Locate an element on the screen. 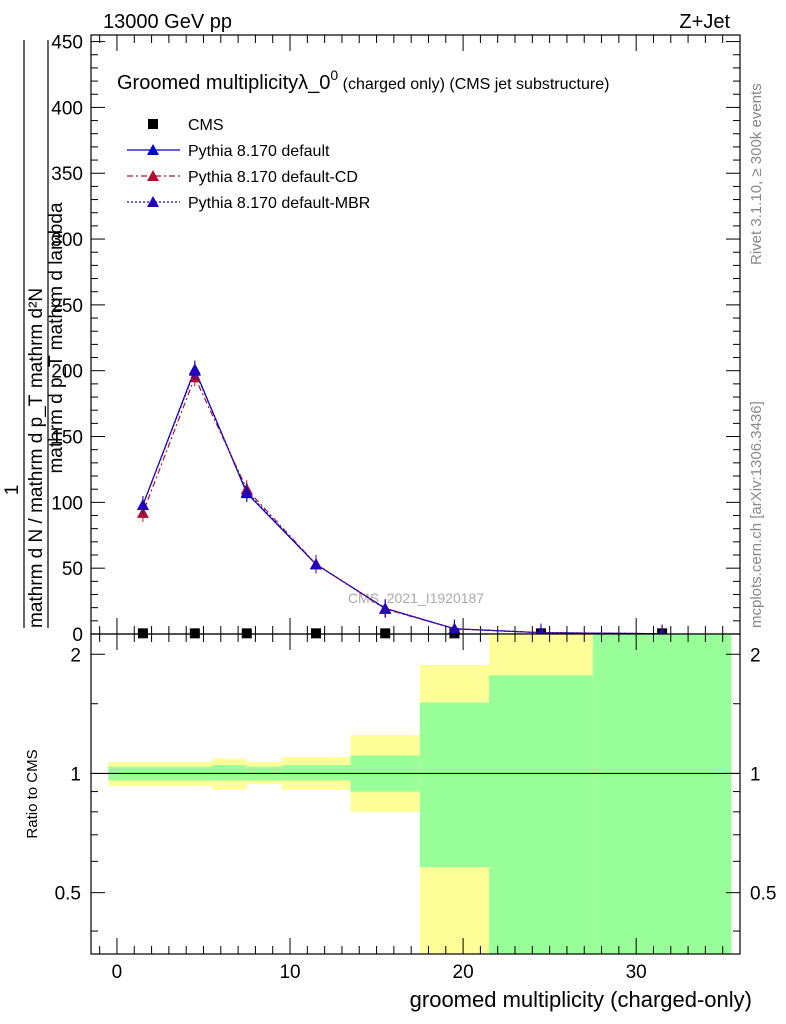  xtick-label: 10 is located at coordinates (289, 972).